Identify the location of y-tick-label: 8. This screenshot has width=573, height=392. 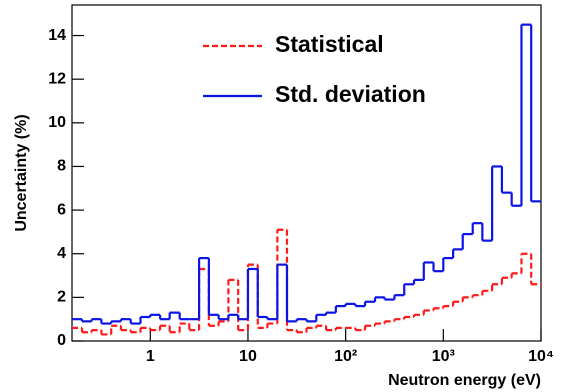
(61, 166).